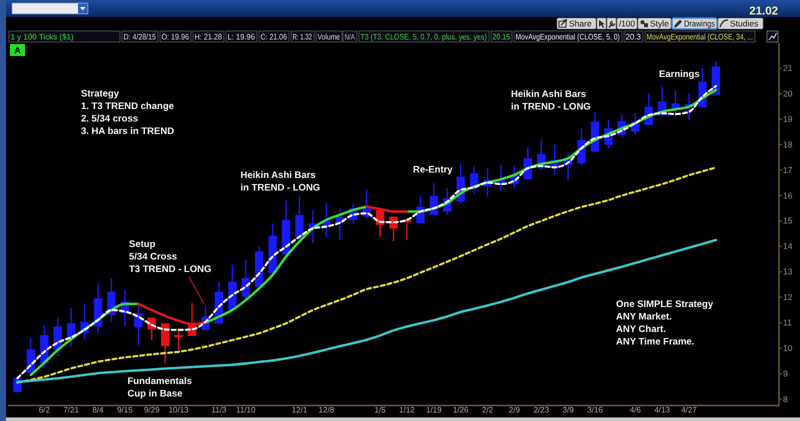 The width and height of the screenshot is (800, 421). I want to click on text: 21.02, so click(763, 12).